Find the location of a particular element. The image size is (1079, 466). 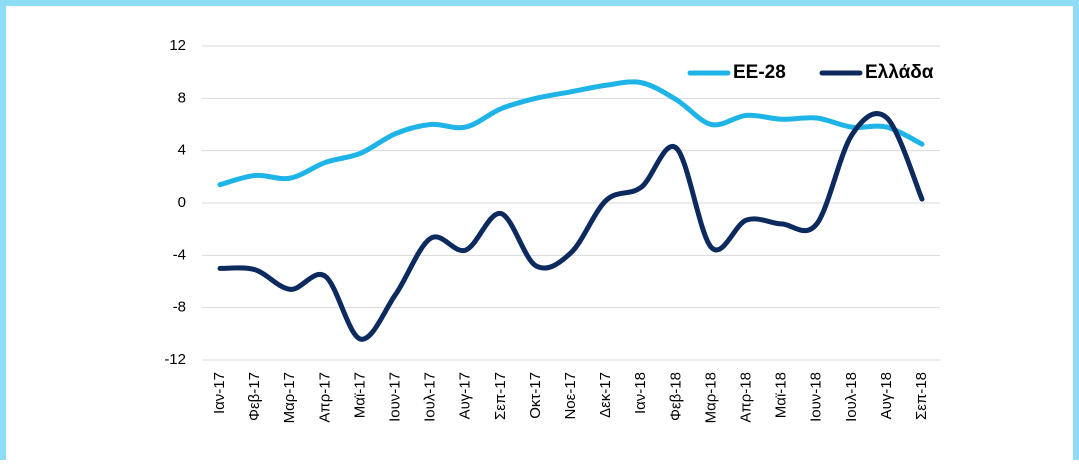

x-tick-label: Μαρ-18 is located at coordinates (710, 397).